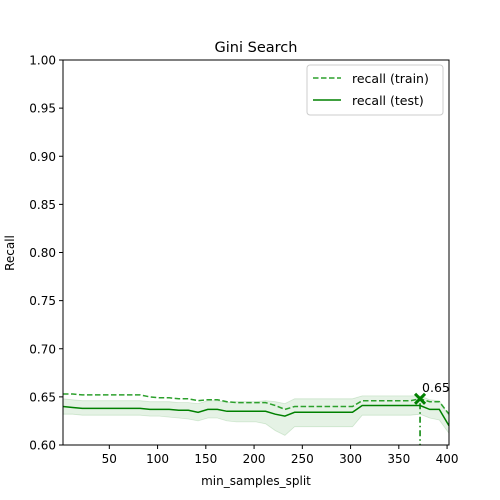  Describe the element at coordinates (42, 349) in the screenshot. I see `y-tick-label: 0.70` at that location.